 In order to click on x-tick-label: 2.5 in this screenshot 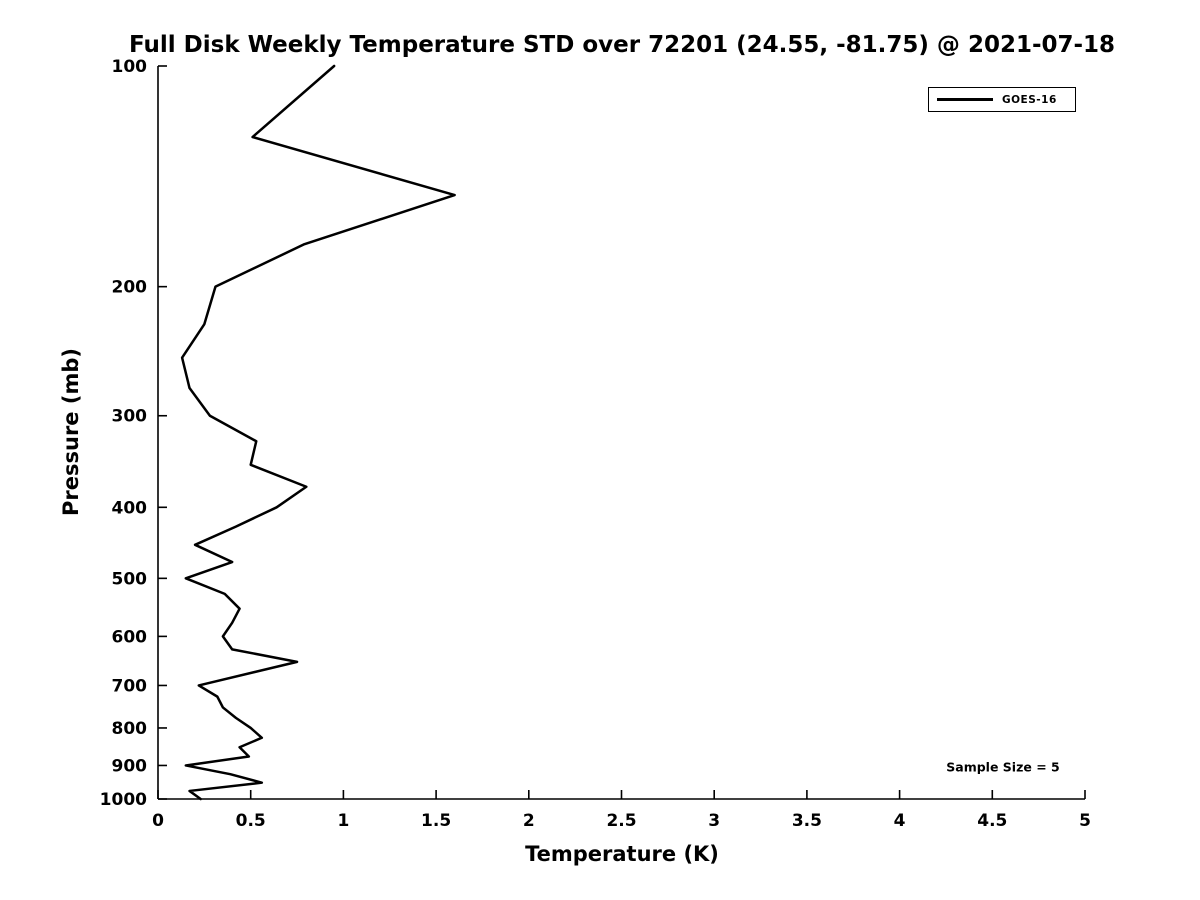, I will do `click(621, 821)`.